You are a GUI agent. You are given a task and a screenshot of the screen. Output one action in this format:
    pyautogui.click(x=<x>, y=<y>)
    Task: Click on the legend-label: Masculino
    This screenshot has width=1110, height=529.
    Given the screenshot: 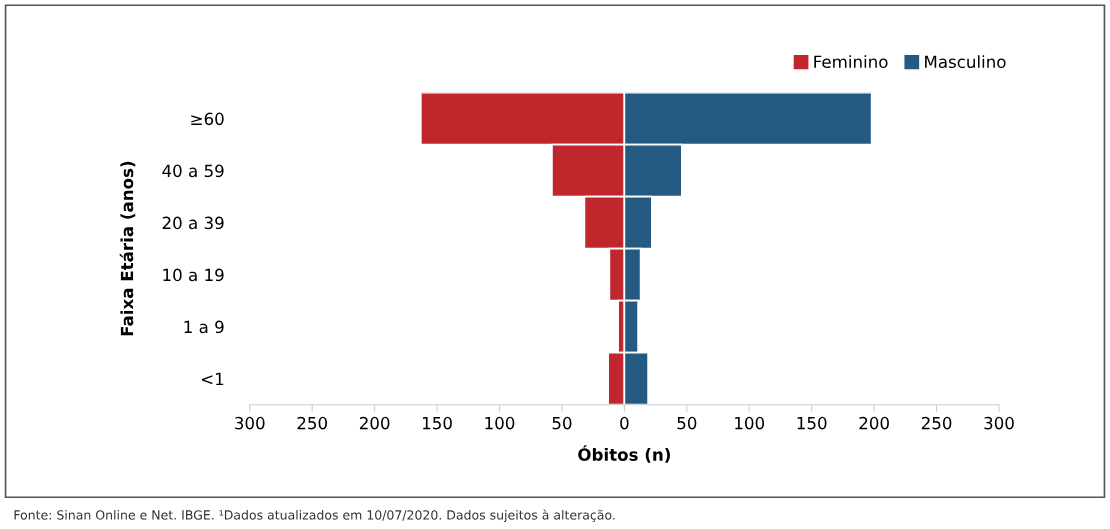 What is the action you would take?
    pyautogui.click(x=965, y=62)
    